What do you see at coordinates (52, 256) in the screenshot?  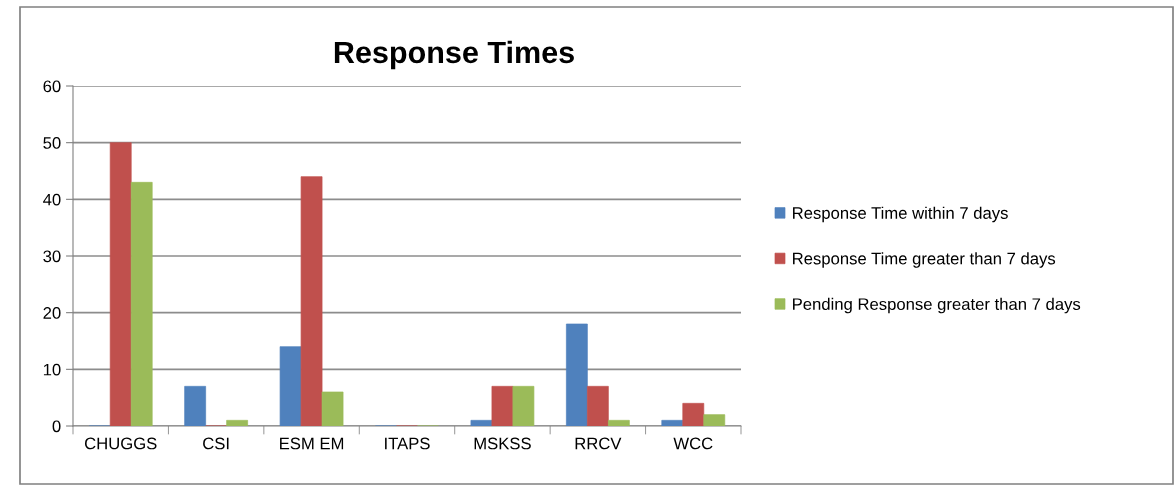 I see `y-tick-label: 30` at bounding box center [52, 256].